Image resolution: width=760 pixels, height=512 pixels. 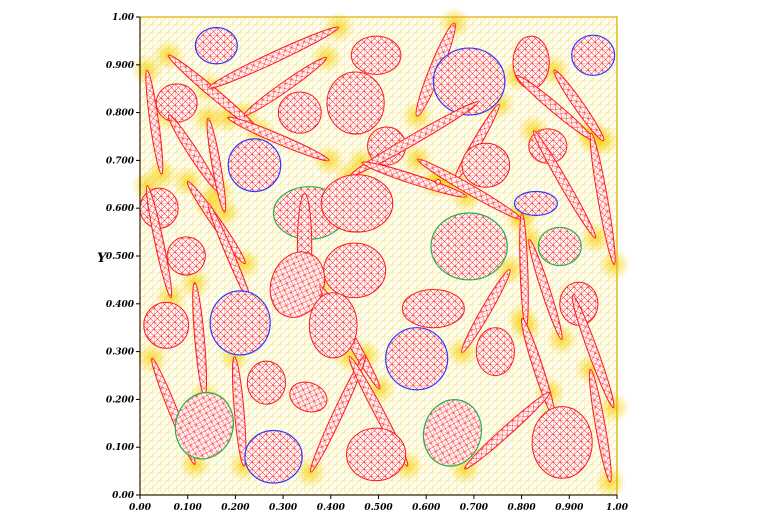 What do you see at coordinates (123, 496) in the screenshot?
I see `y-tick-label: 0.00` at bounding box center [123, 496].